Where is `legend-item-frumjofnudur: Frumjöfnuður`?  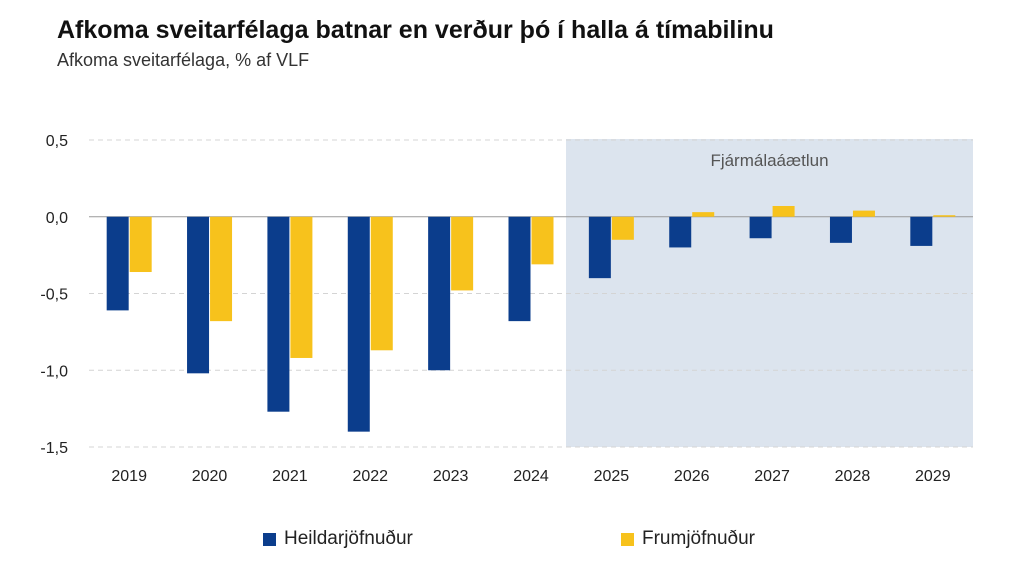 legend-item-frumjofnudur: Frumjöfnuður is located at coordinates (688, 539).